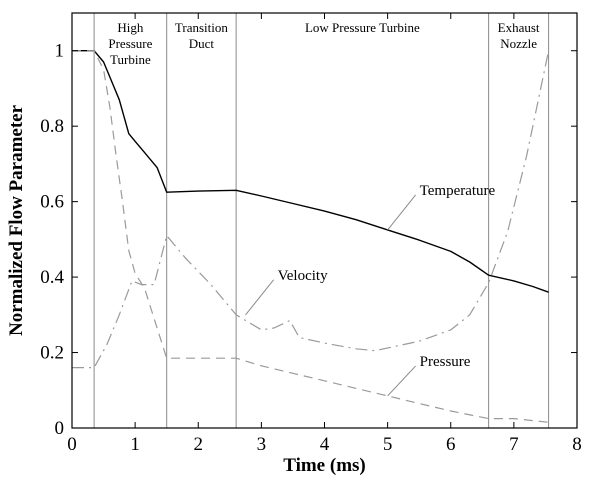 This screenshot has width=600, height=477. What do you see at coordinates (199, 444) in the screenshot?
I see `x-tick-label: 2` at bounding box center [199, 444].